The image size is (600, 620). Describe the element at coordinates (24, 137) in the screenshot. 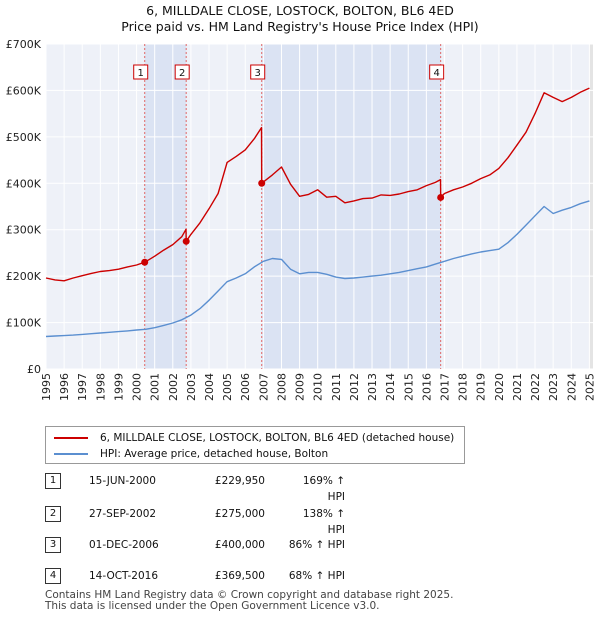

I see `y-tick-label: £500K` at that location.